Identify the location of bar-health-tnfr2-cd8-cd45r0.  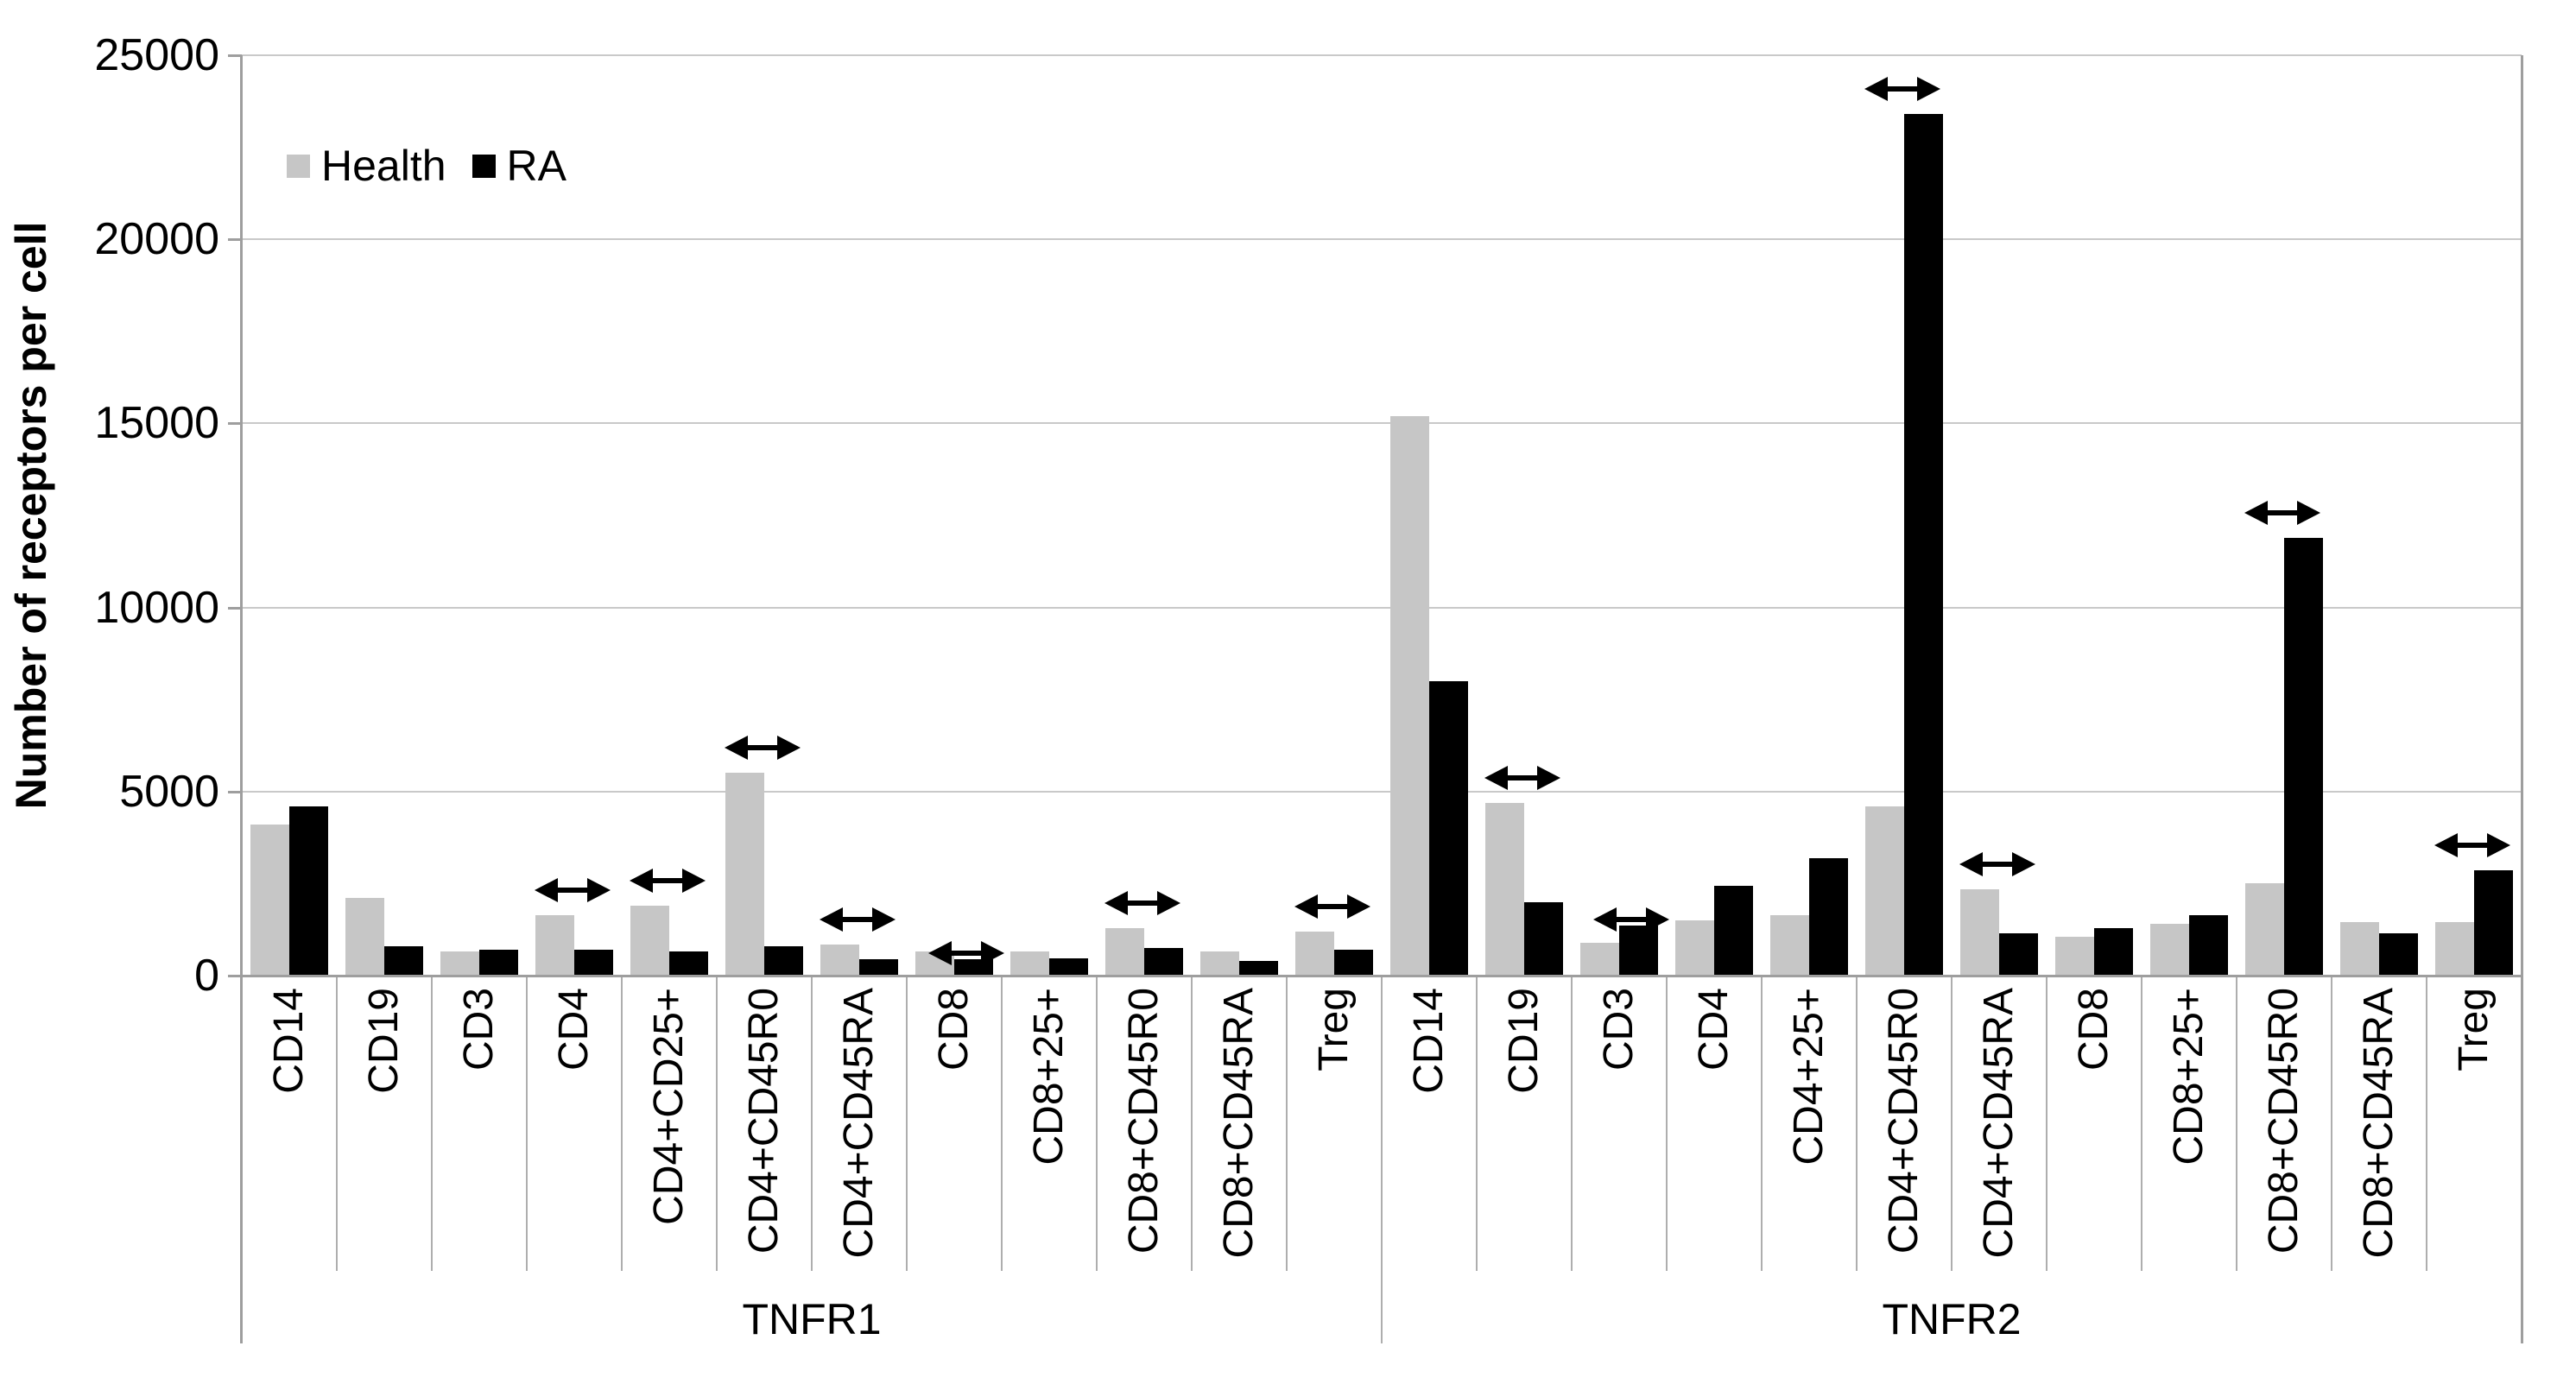
(2264, 929).